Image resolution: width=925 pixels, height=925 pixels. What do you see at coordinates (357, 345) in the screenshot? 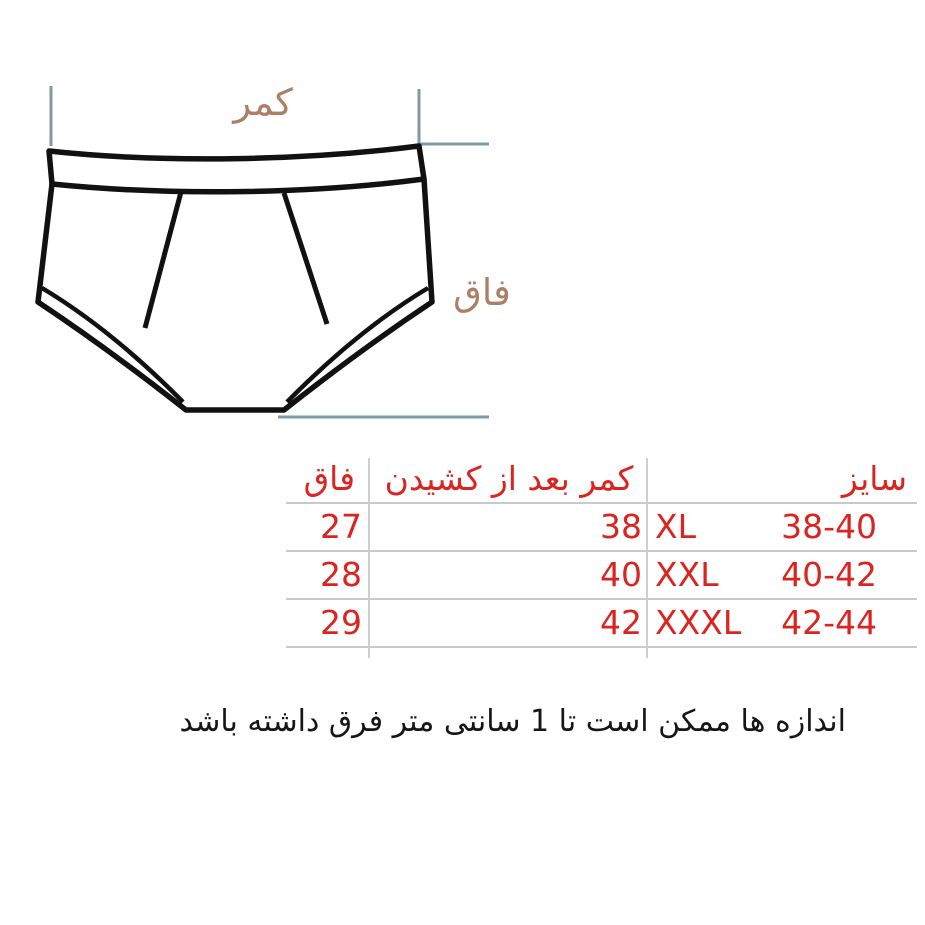
I see `right-leg-hem` at bounding box center [357, 345].